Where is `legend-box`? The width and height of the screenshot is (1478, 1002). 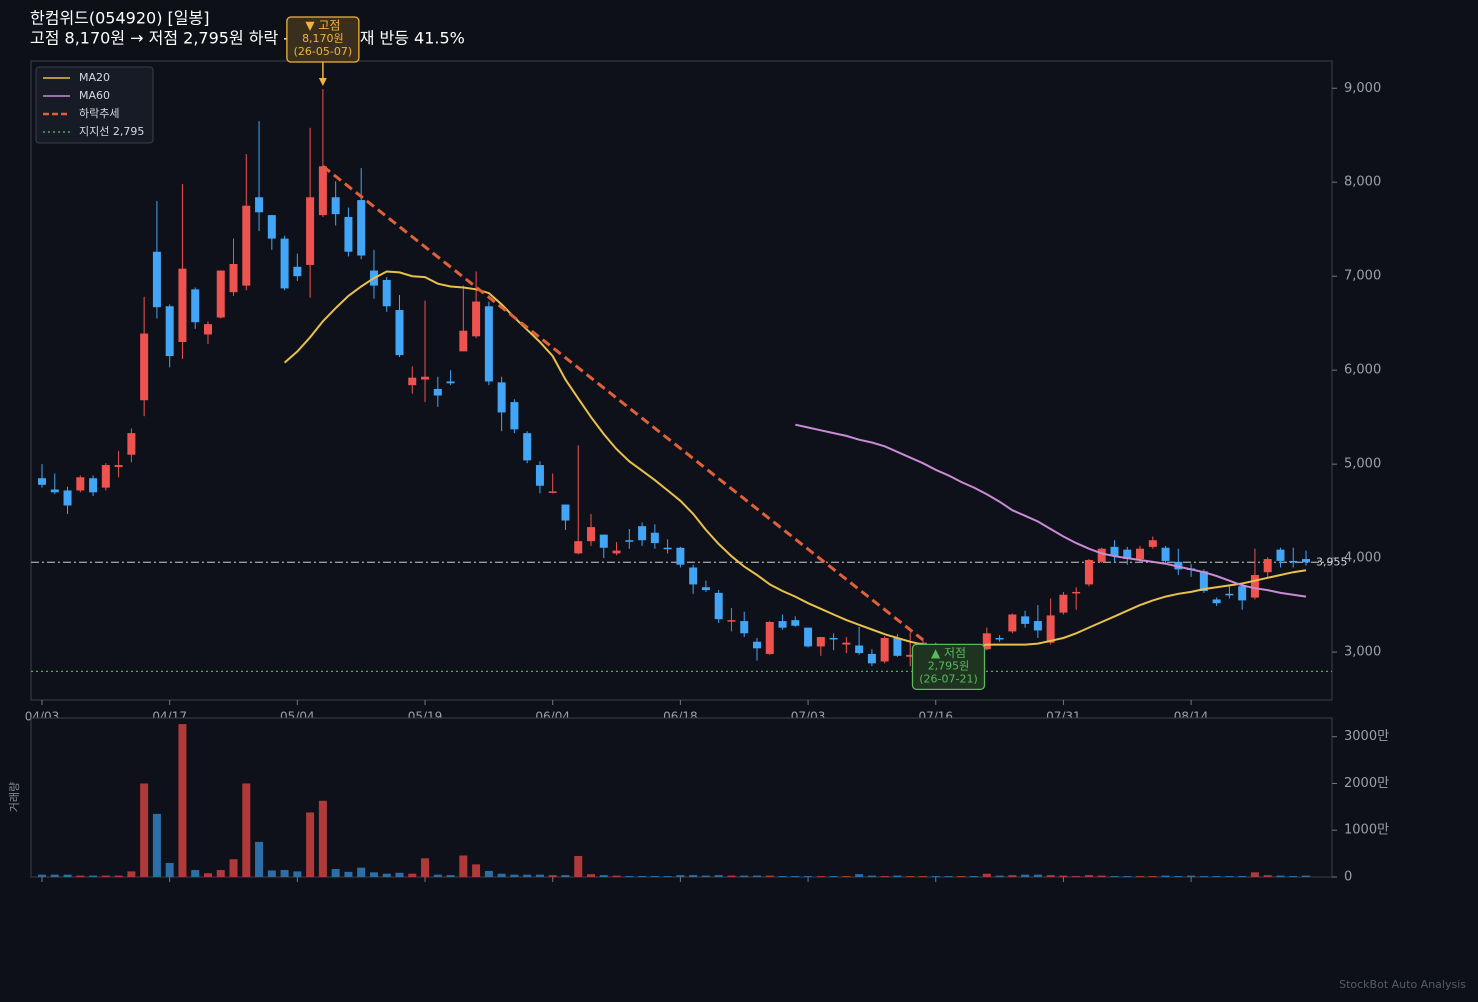
legend-box is located at coordinates (94, 105).